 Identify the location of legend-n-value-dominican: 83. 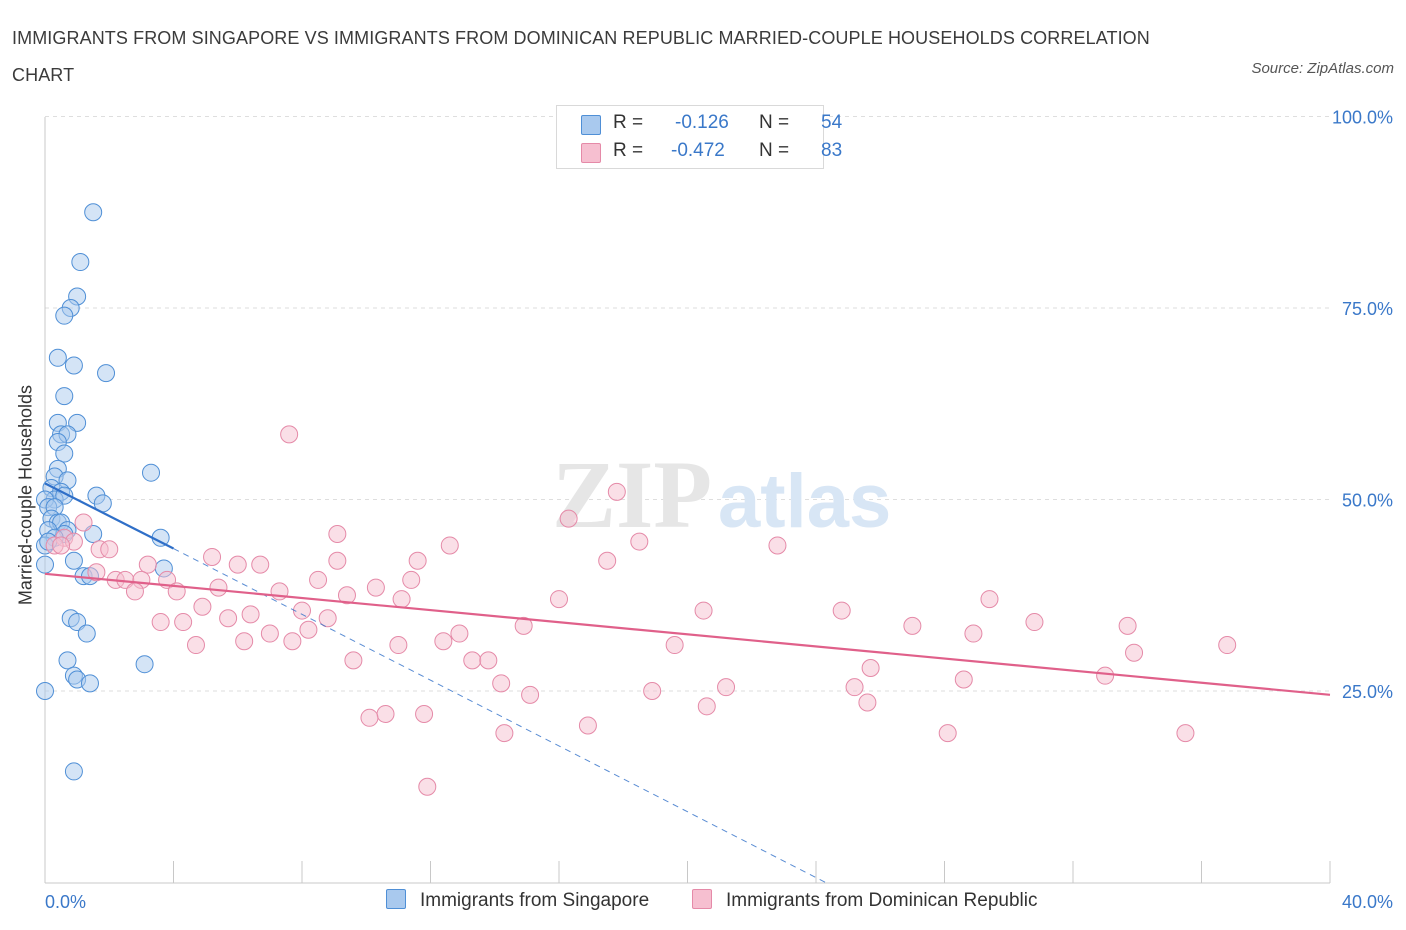
(832, 150).